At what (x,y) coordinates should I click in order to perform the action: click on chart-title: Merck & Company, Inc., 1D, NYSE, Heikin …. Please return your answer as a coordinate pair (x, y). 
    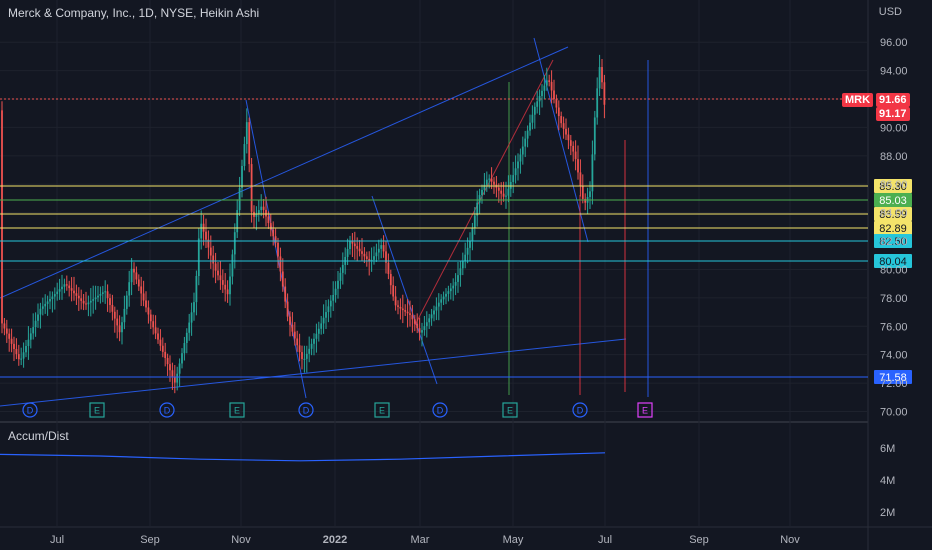
    Looking at the image, I should click on (134, 13).